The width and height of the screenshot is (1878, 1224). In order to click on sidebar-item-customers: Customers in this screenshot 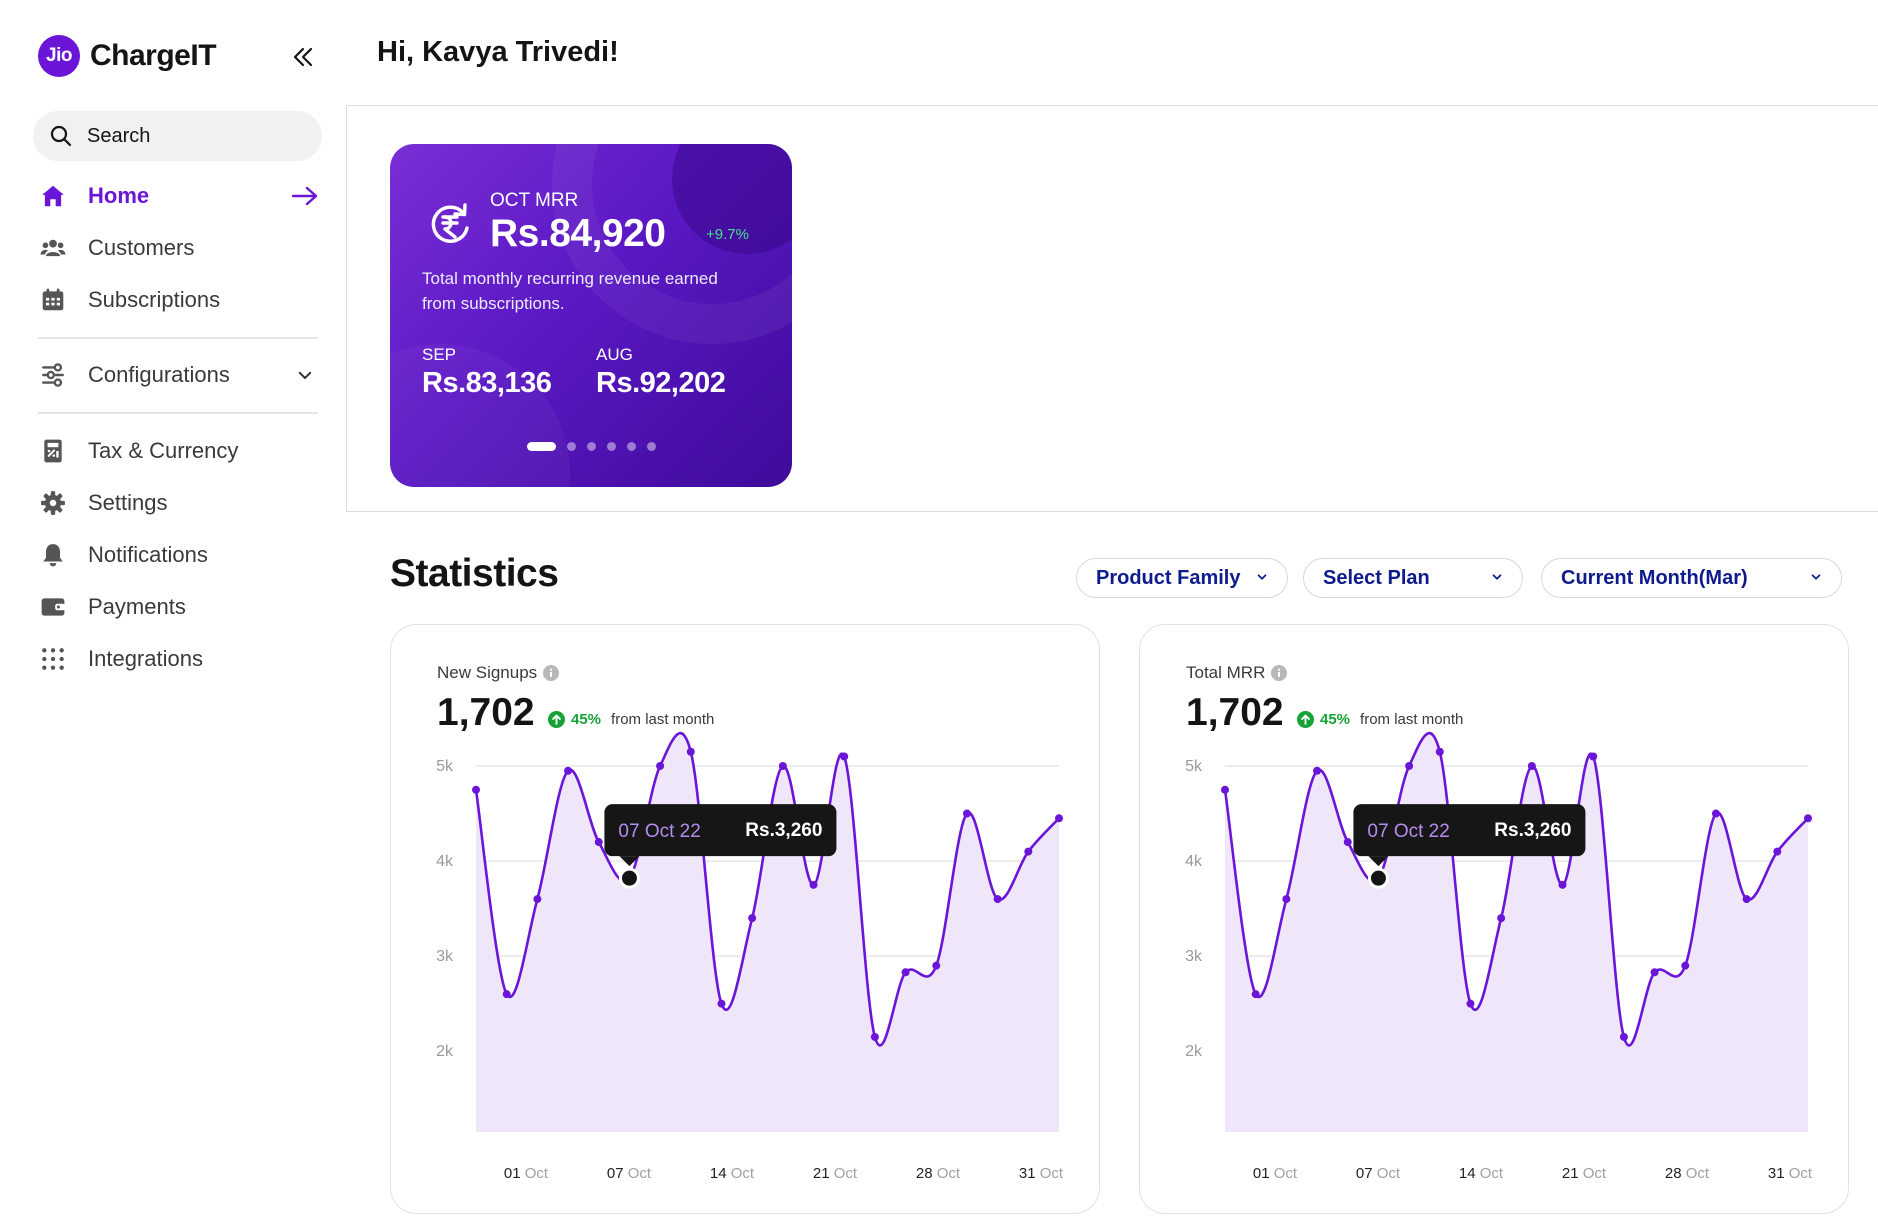, I will do `click(179, 248)`.